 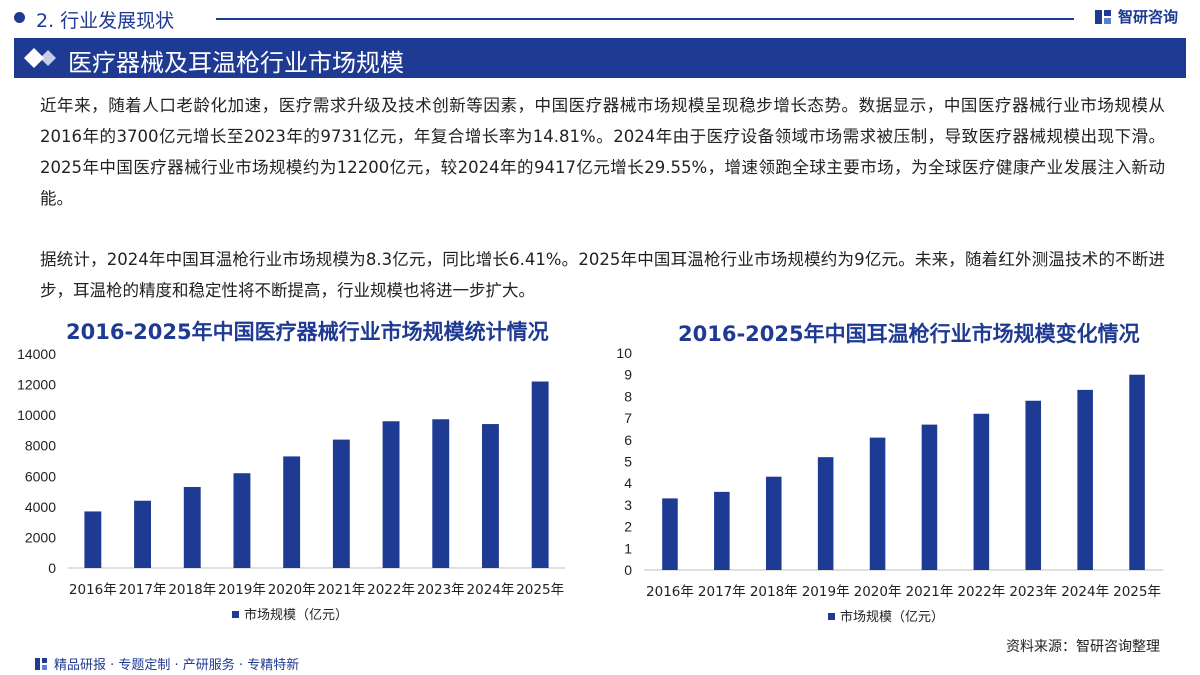 What do you see at coordinates (628, 462) in the screenshot?
I see `y-tick-label: 5` at bounding box center [628, 462].